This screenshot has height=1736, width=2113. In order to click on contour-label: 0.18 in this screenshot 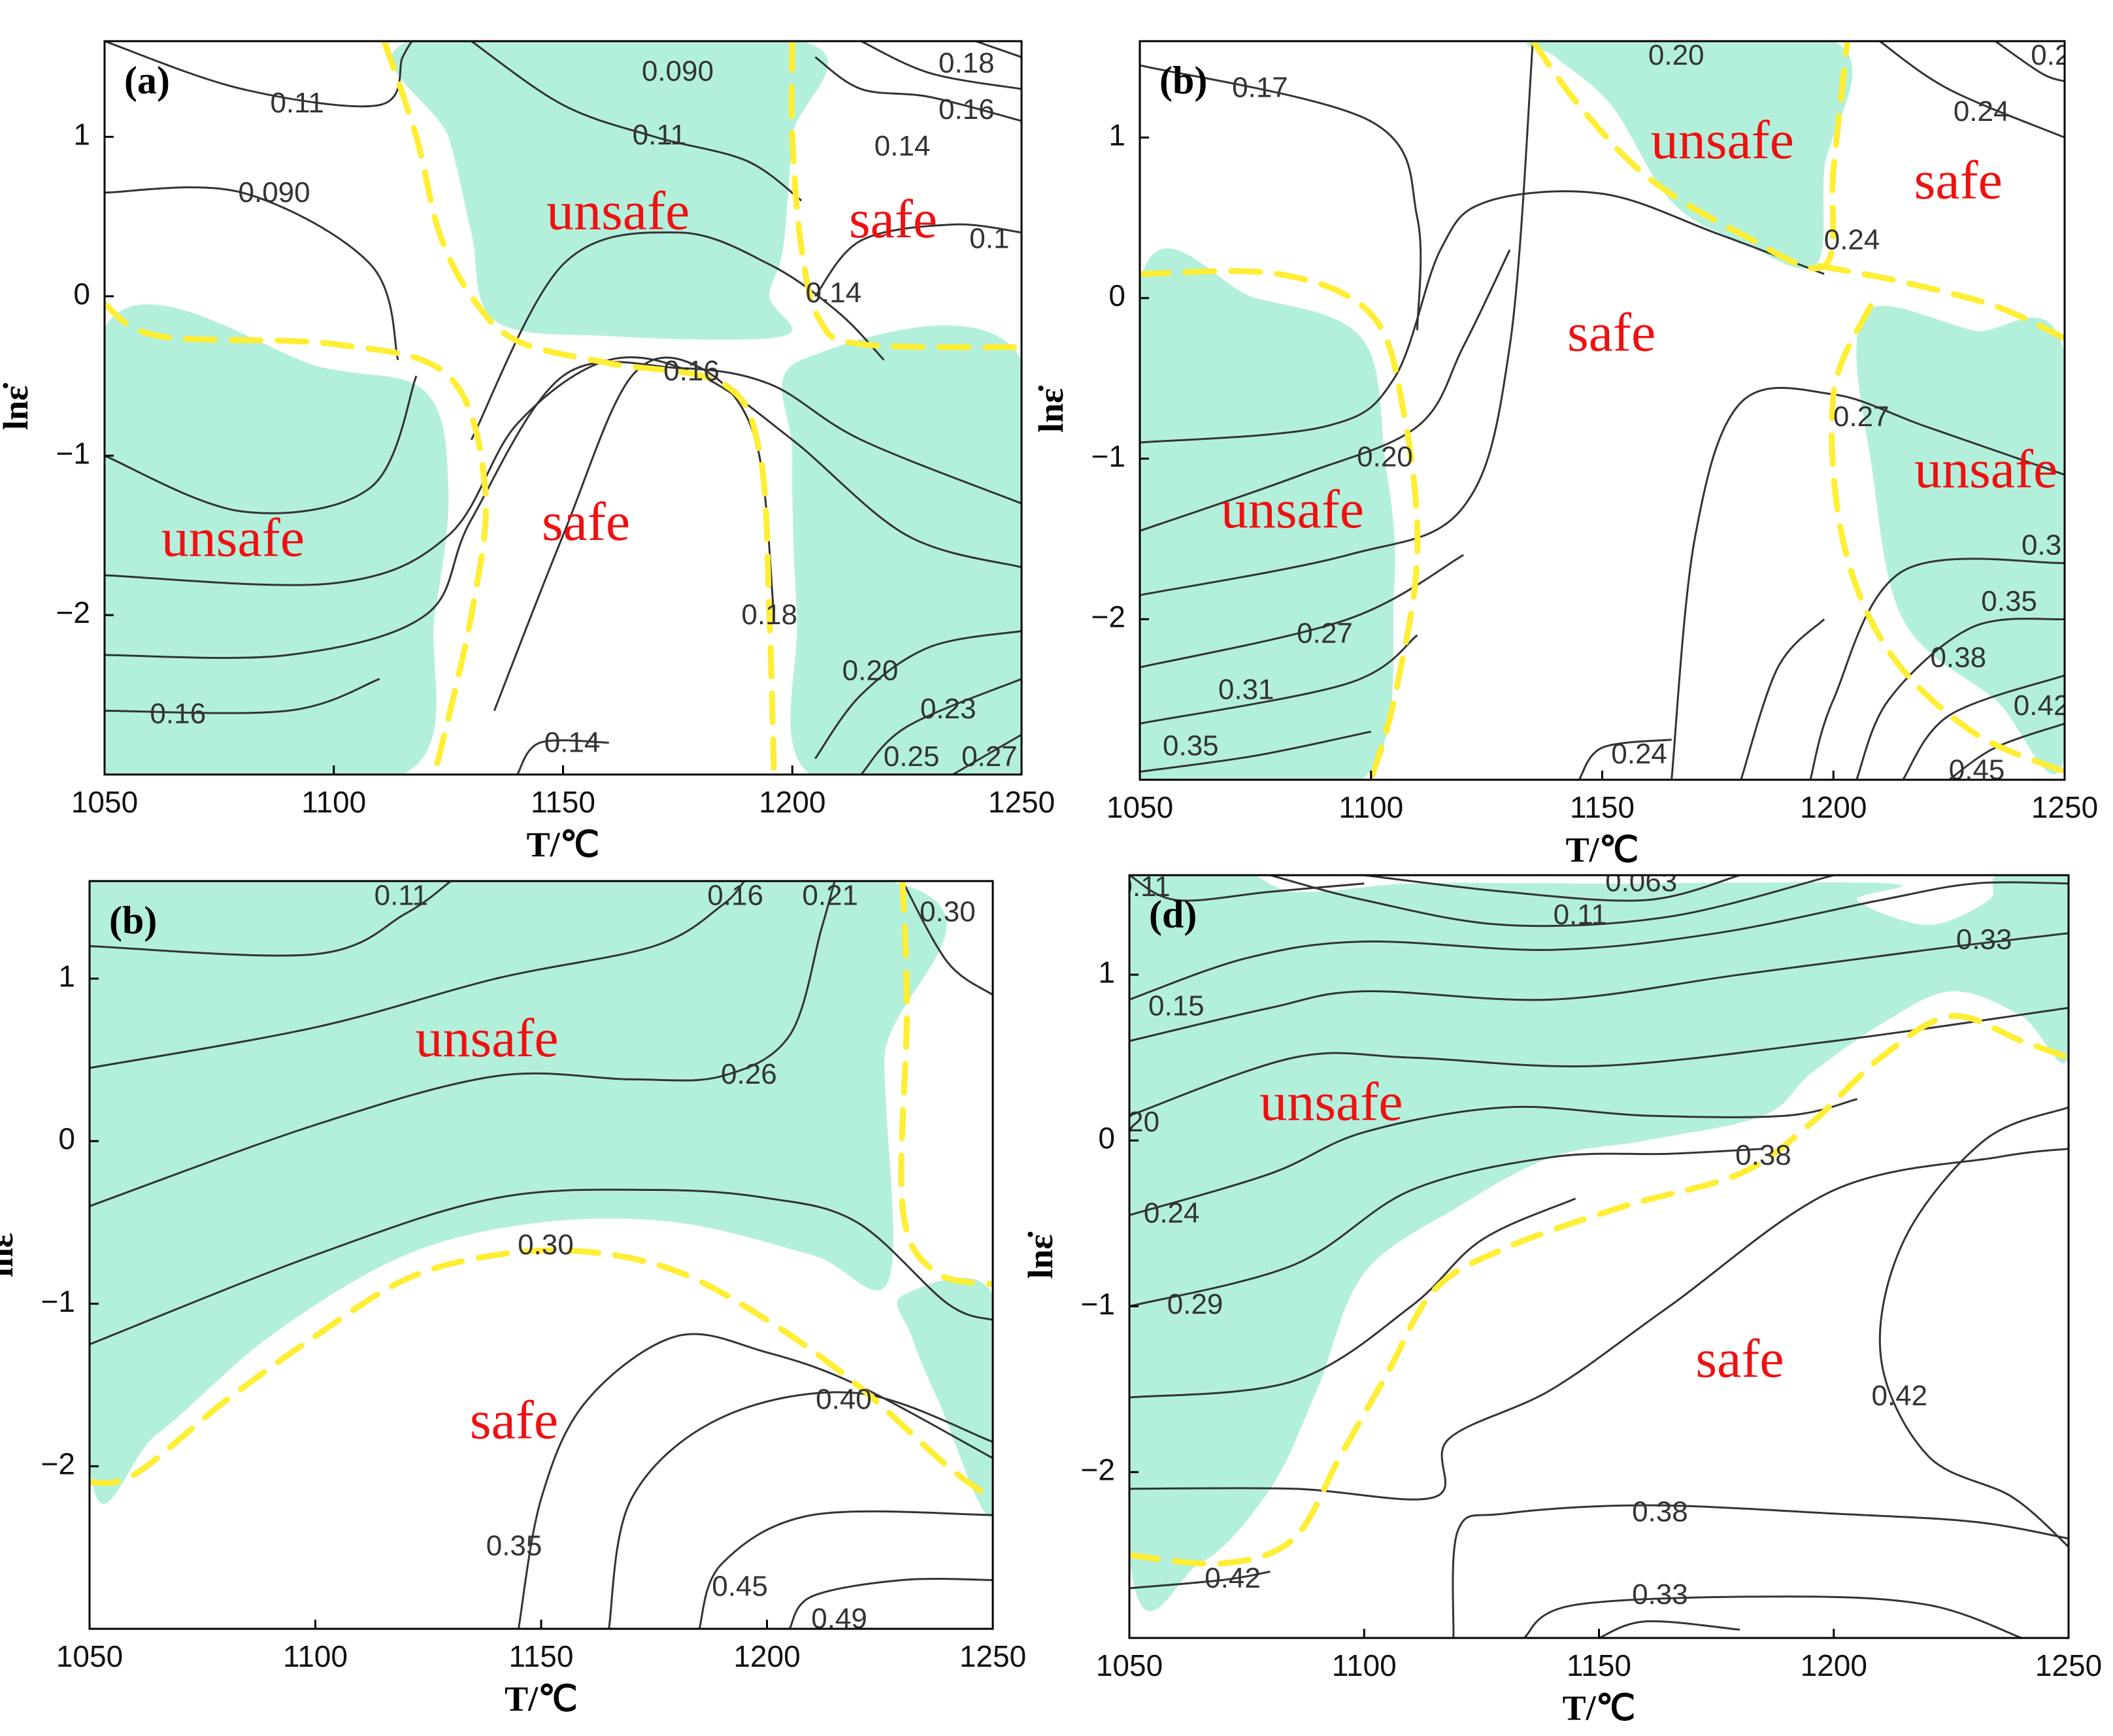, I will do `click(967, 63)`.